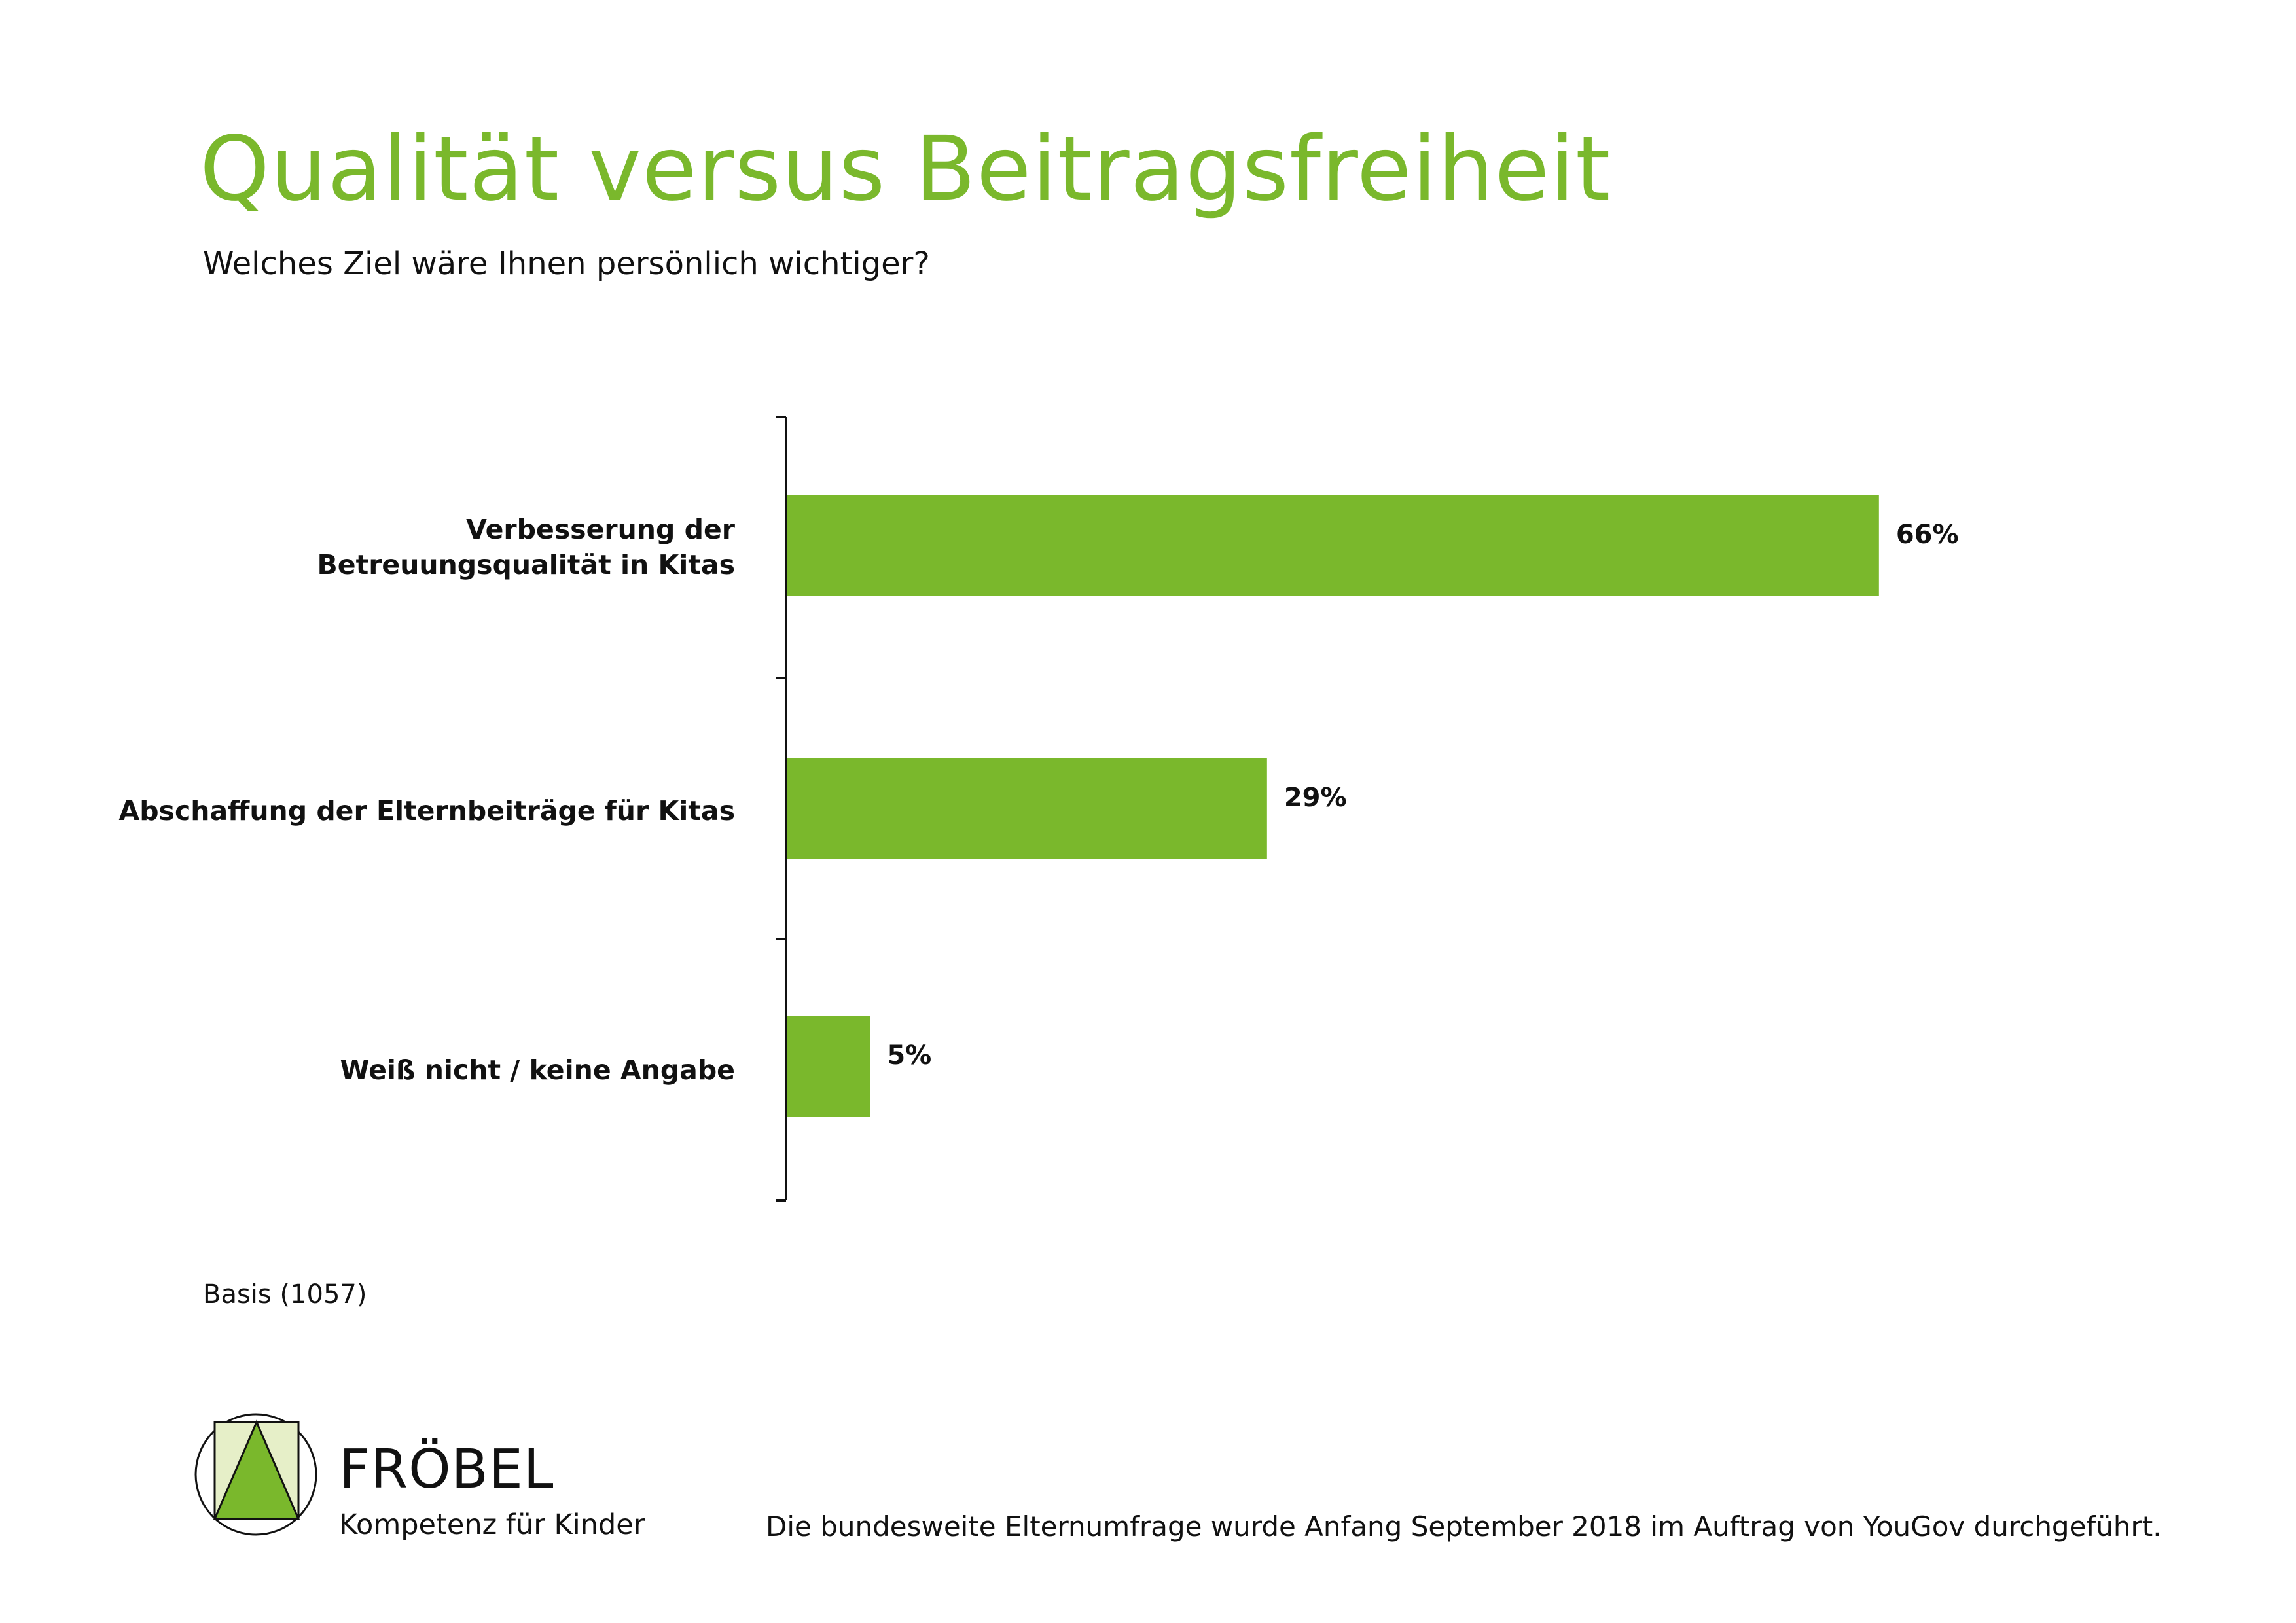 This screenshot has width=2296, height=1623. What do you see at coordinates (285, 1294) in the screenshot?
I see `basis-note: Basis (1057)` at bounding box center [285, 1294].